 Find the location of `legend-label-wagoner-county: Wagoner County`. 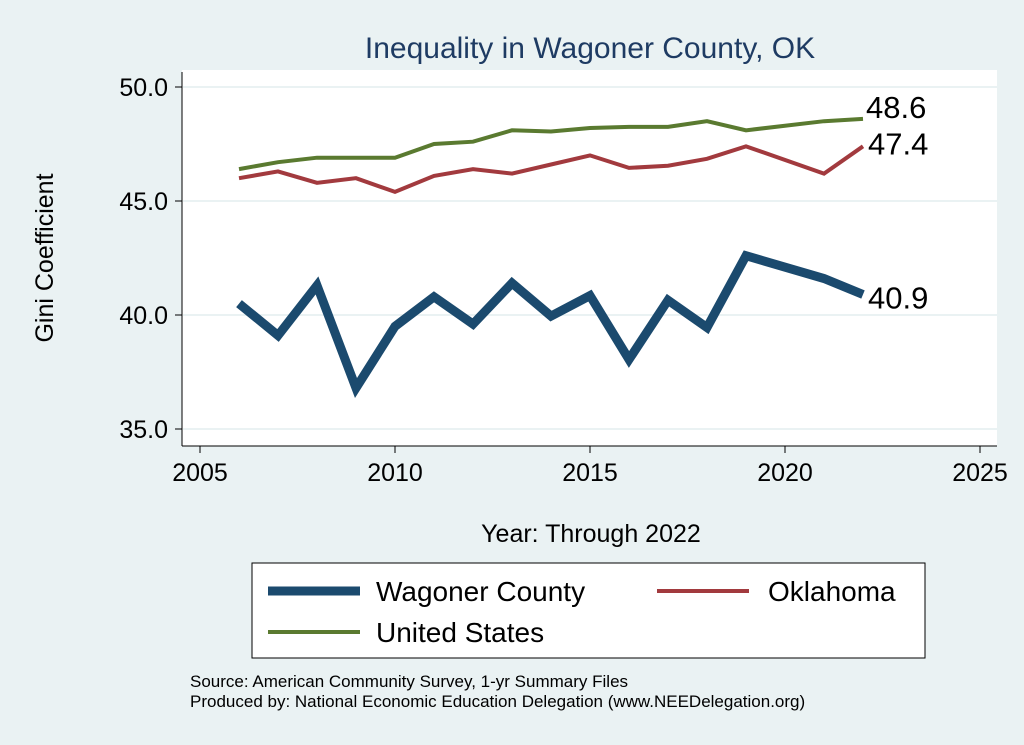

legend-label-wagoner-county: Wagoner County is located at coordinates (480, 591).